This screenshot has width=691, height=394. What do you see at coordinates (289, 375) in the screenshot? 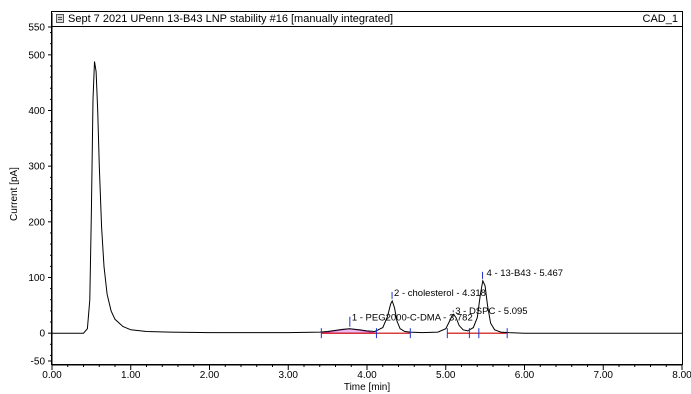
I see `x-tick-label: 3.00` at bounding box center [289, 375].